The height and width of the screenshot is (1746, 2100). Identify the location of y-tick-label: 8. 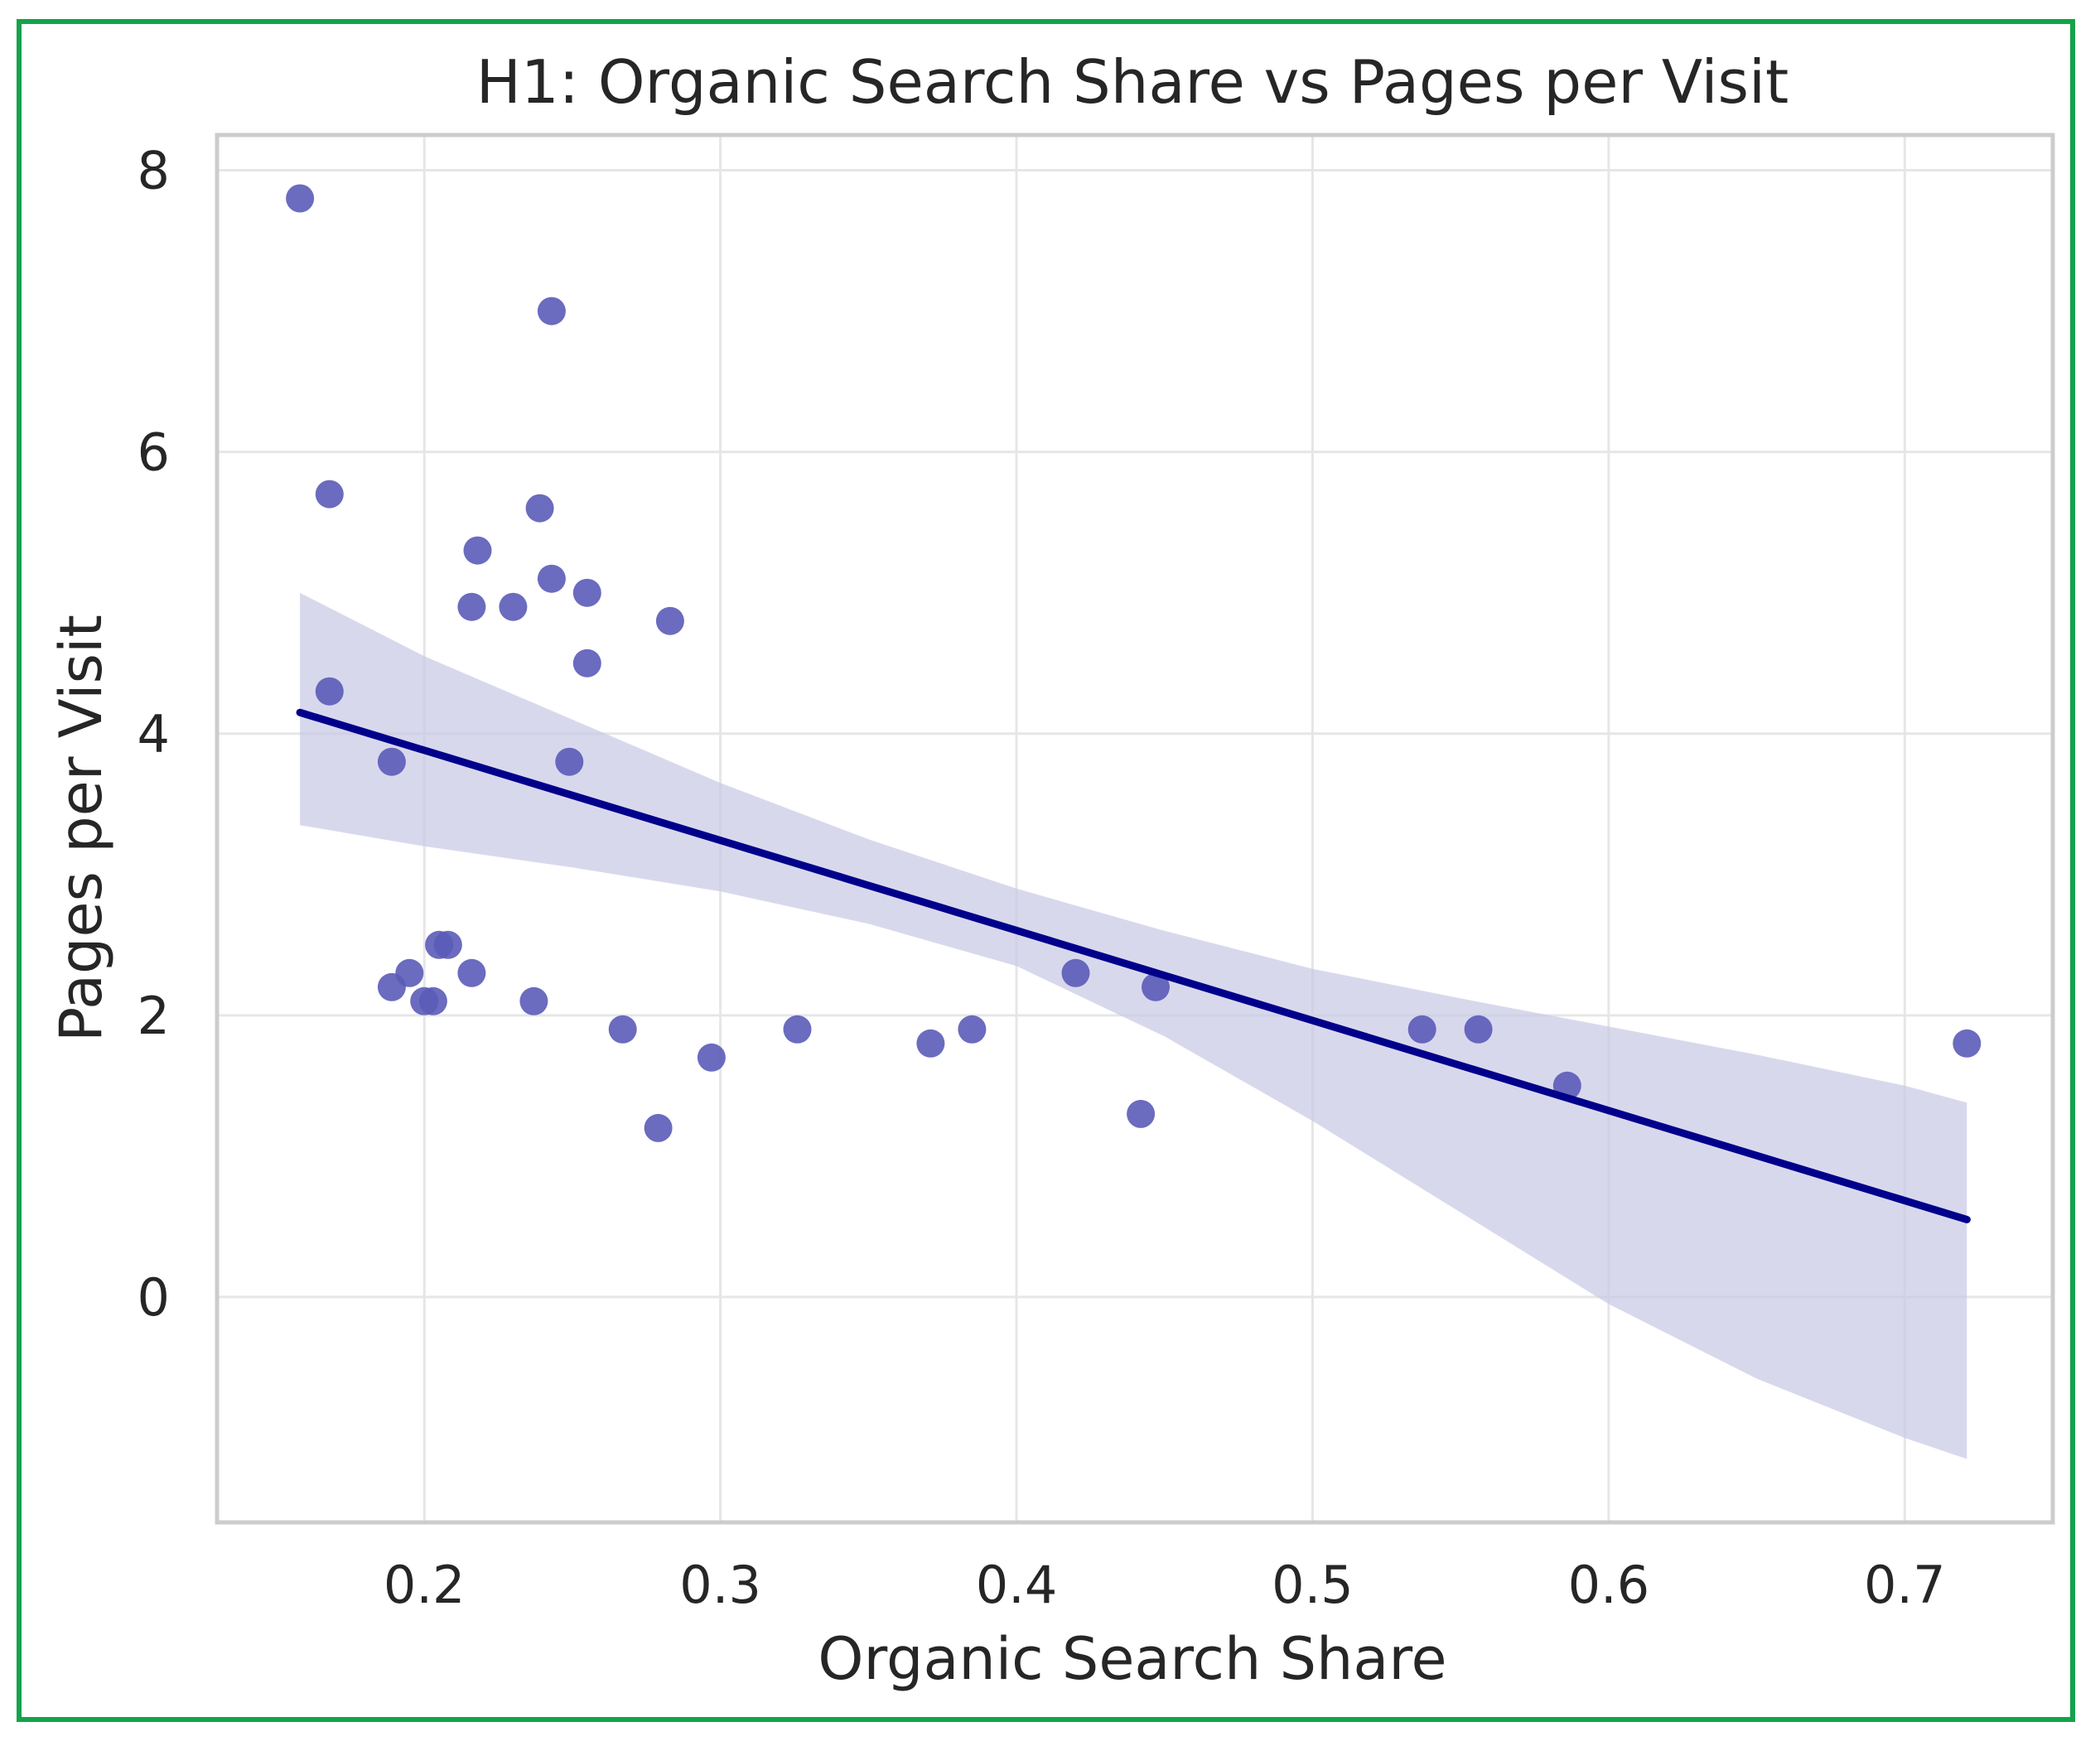
(154, 171).